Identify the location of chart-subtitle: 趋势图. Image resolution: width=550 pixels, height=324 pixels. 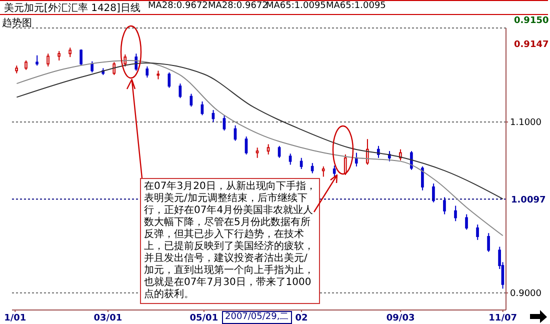
(17, 23).